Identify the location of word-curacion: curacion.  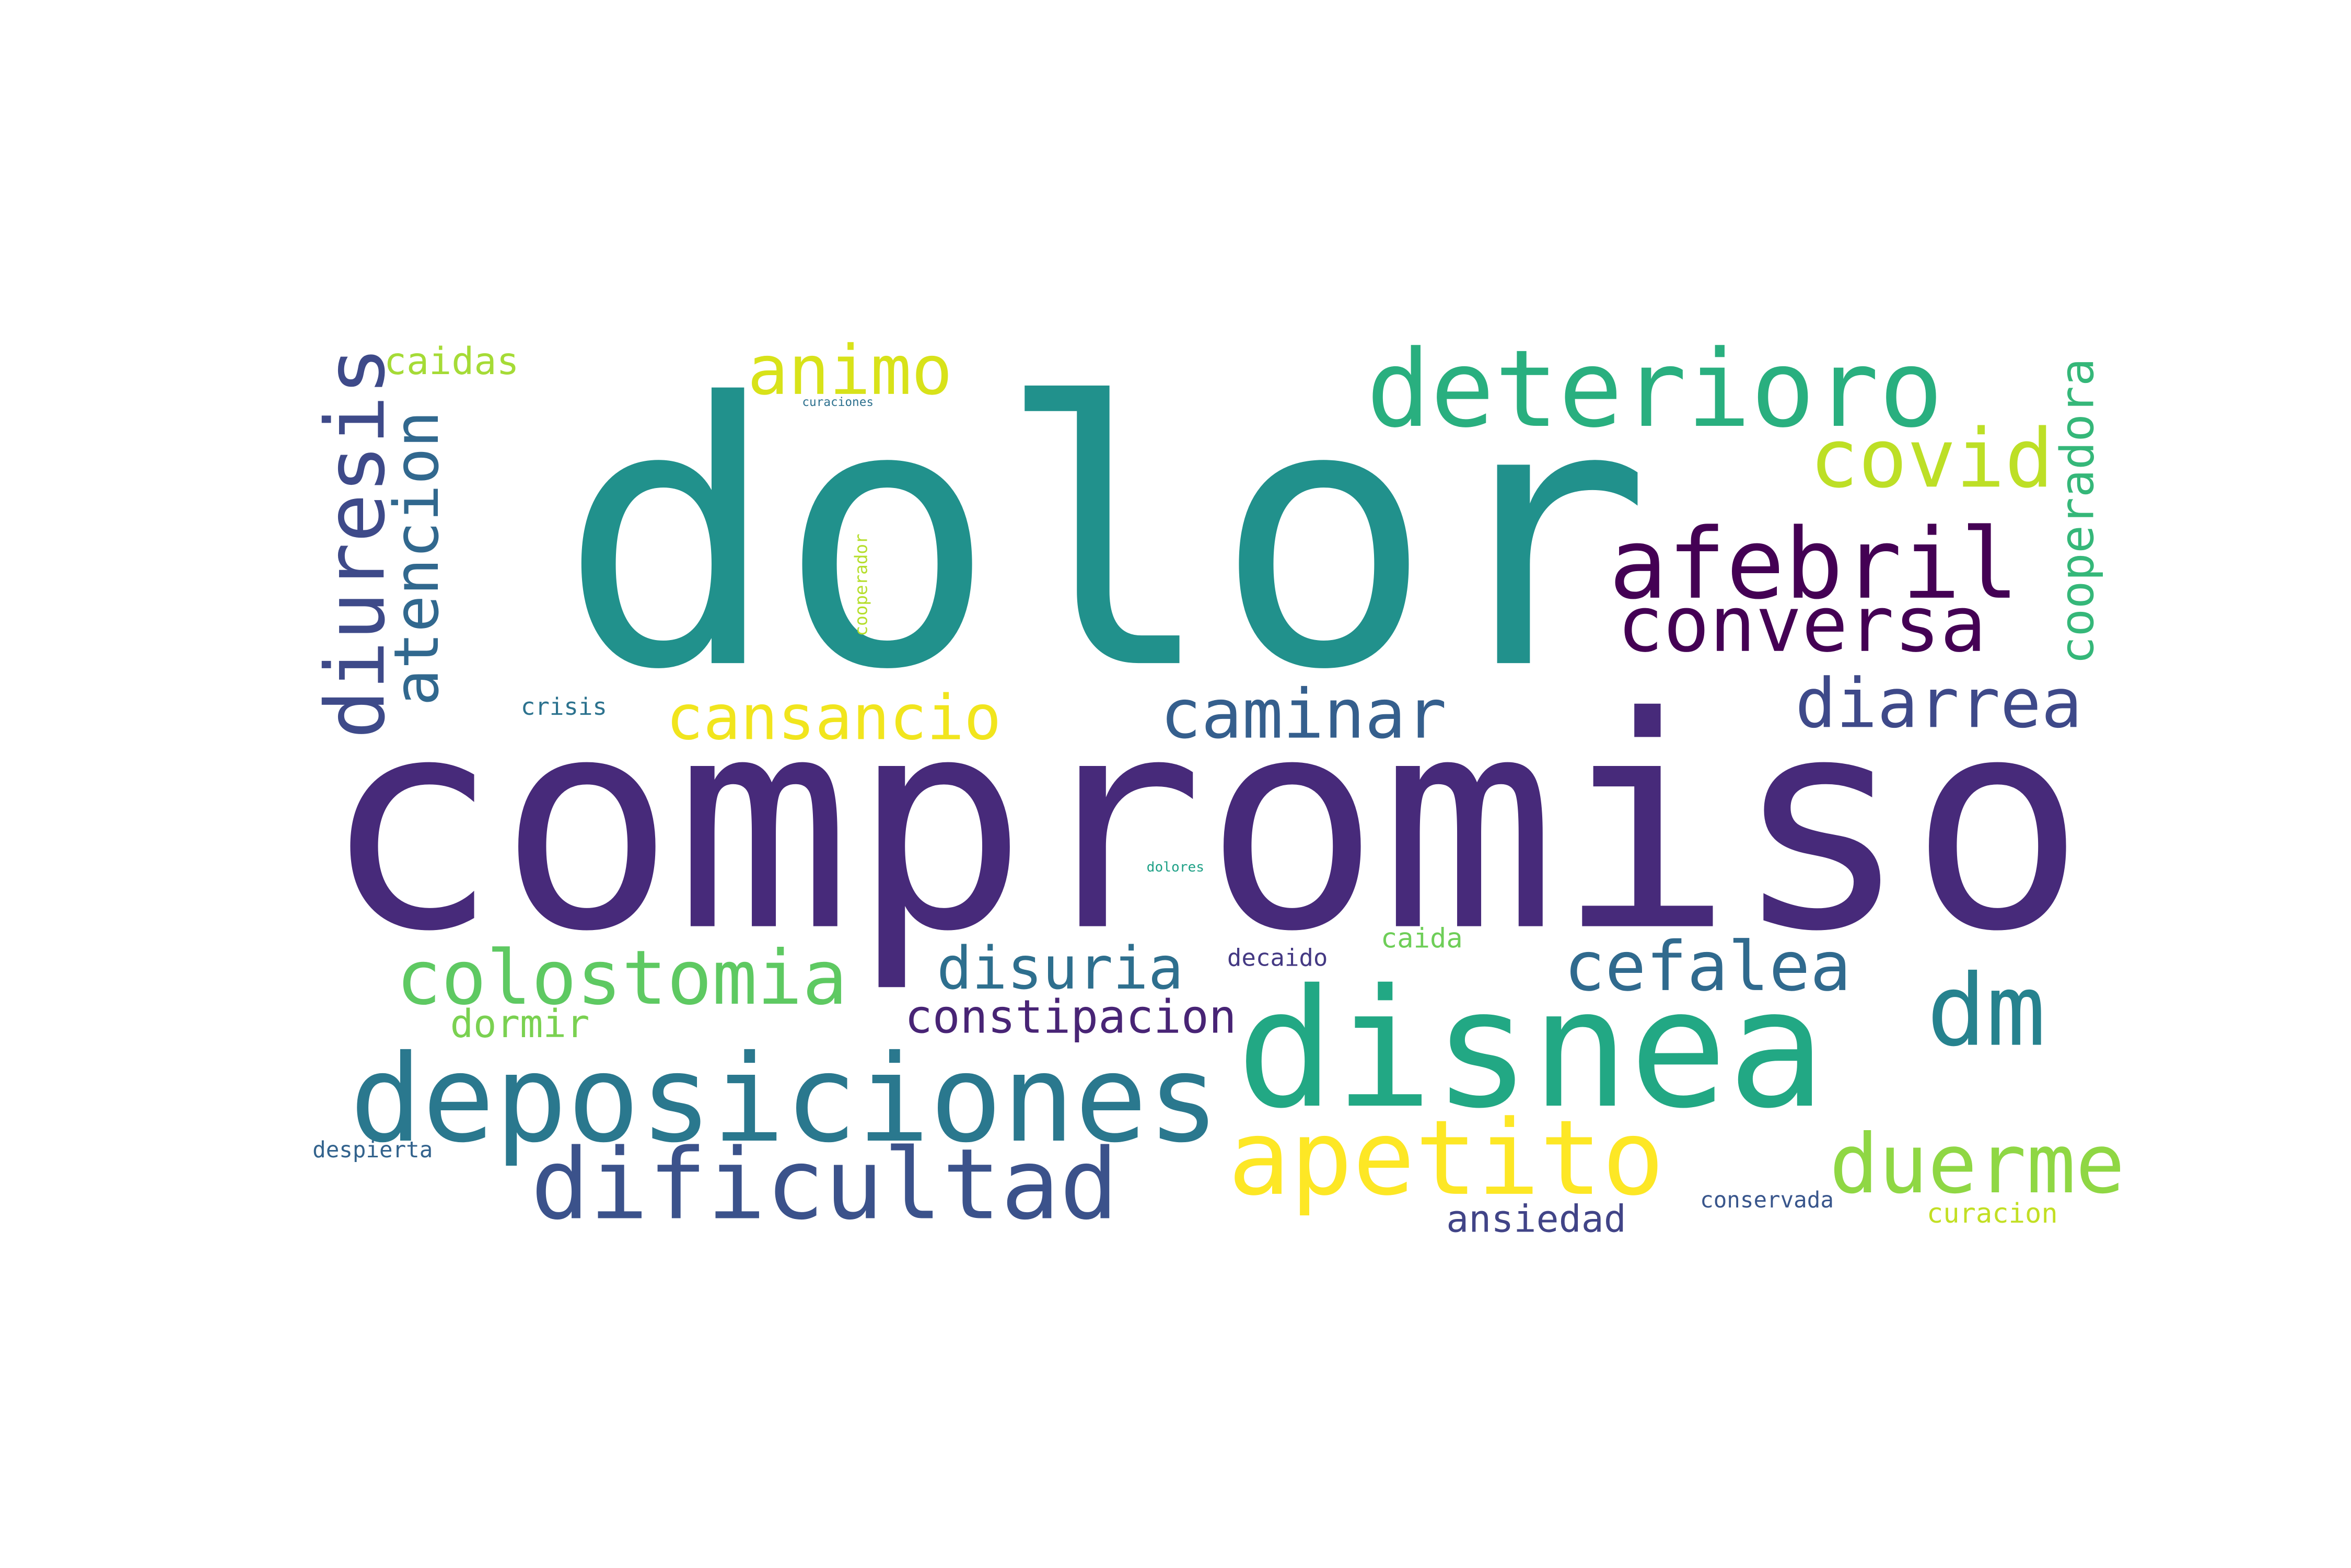
(1992, 1214).